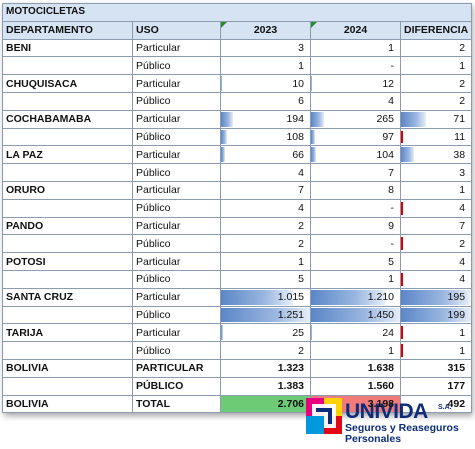 This screenshot has width=475, height=449. I want to click on table-row: CHUQUISACA Particular 10 12 2, so click(237, 83).